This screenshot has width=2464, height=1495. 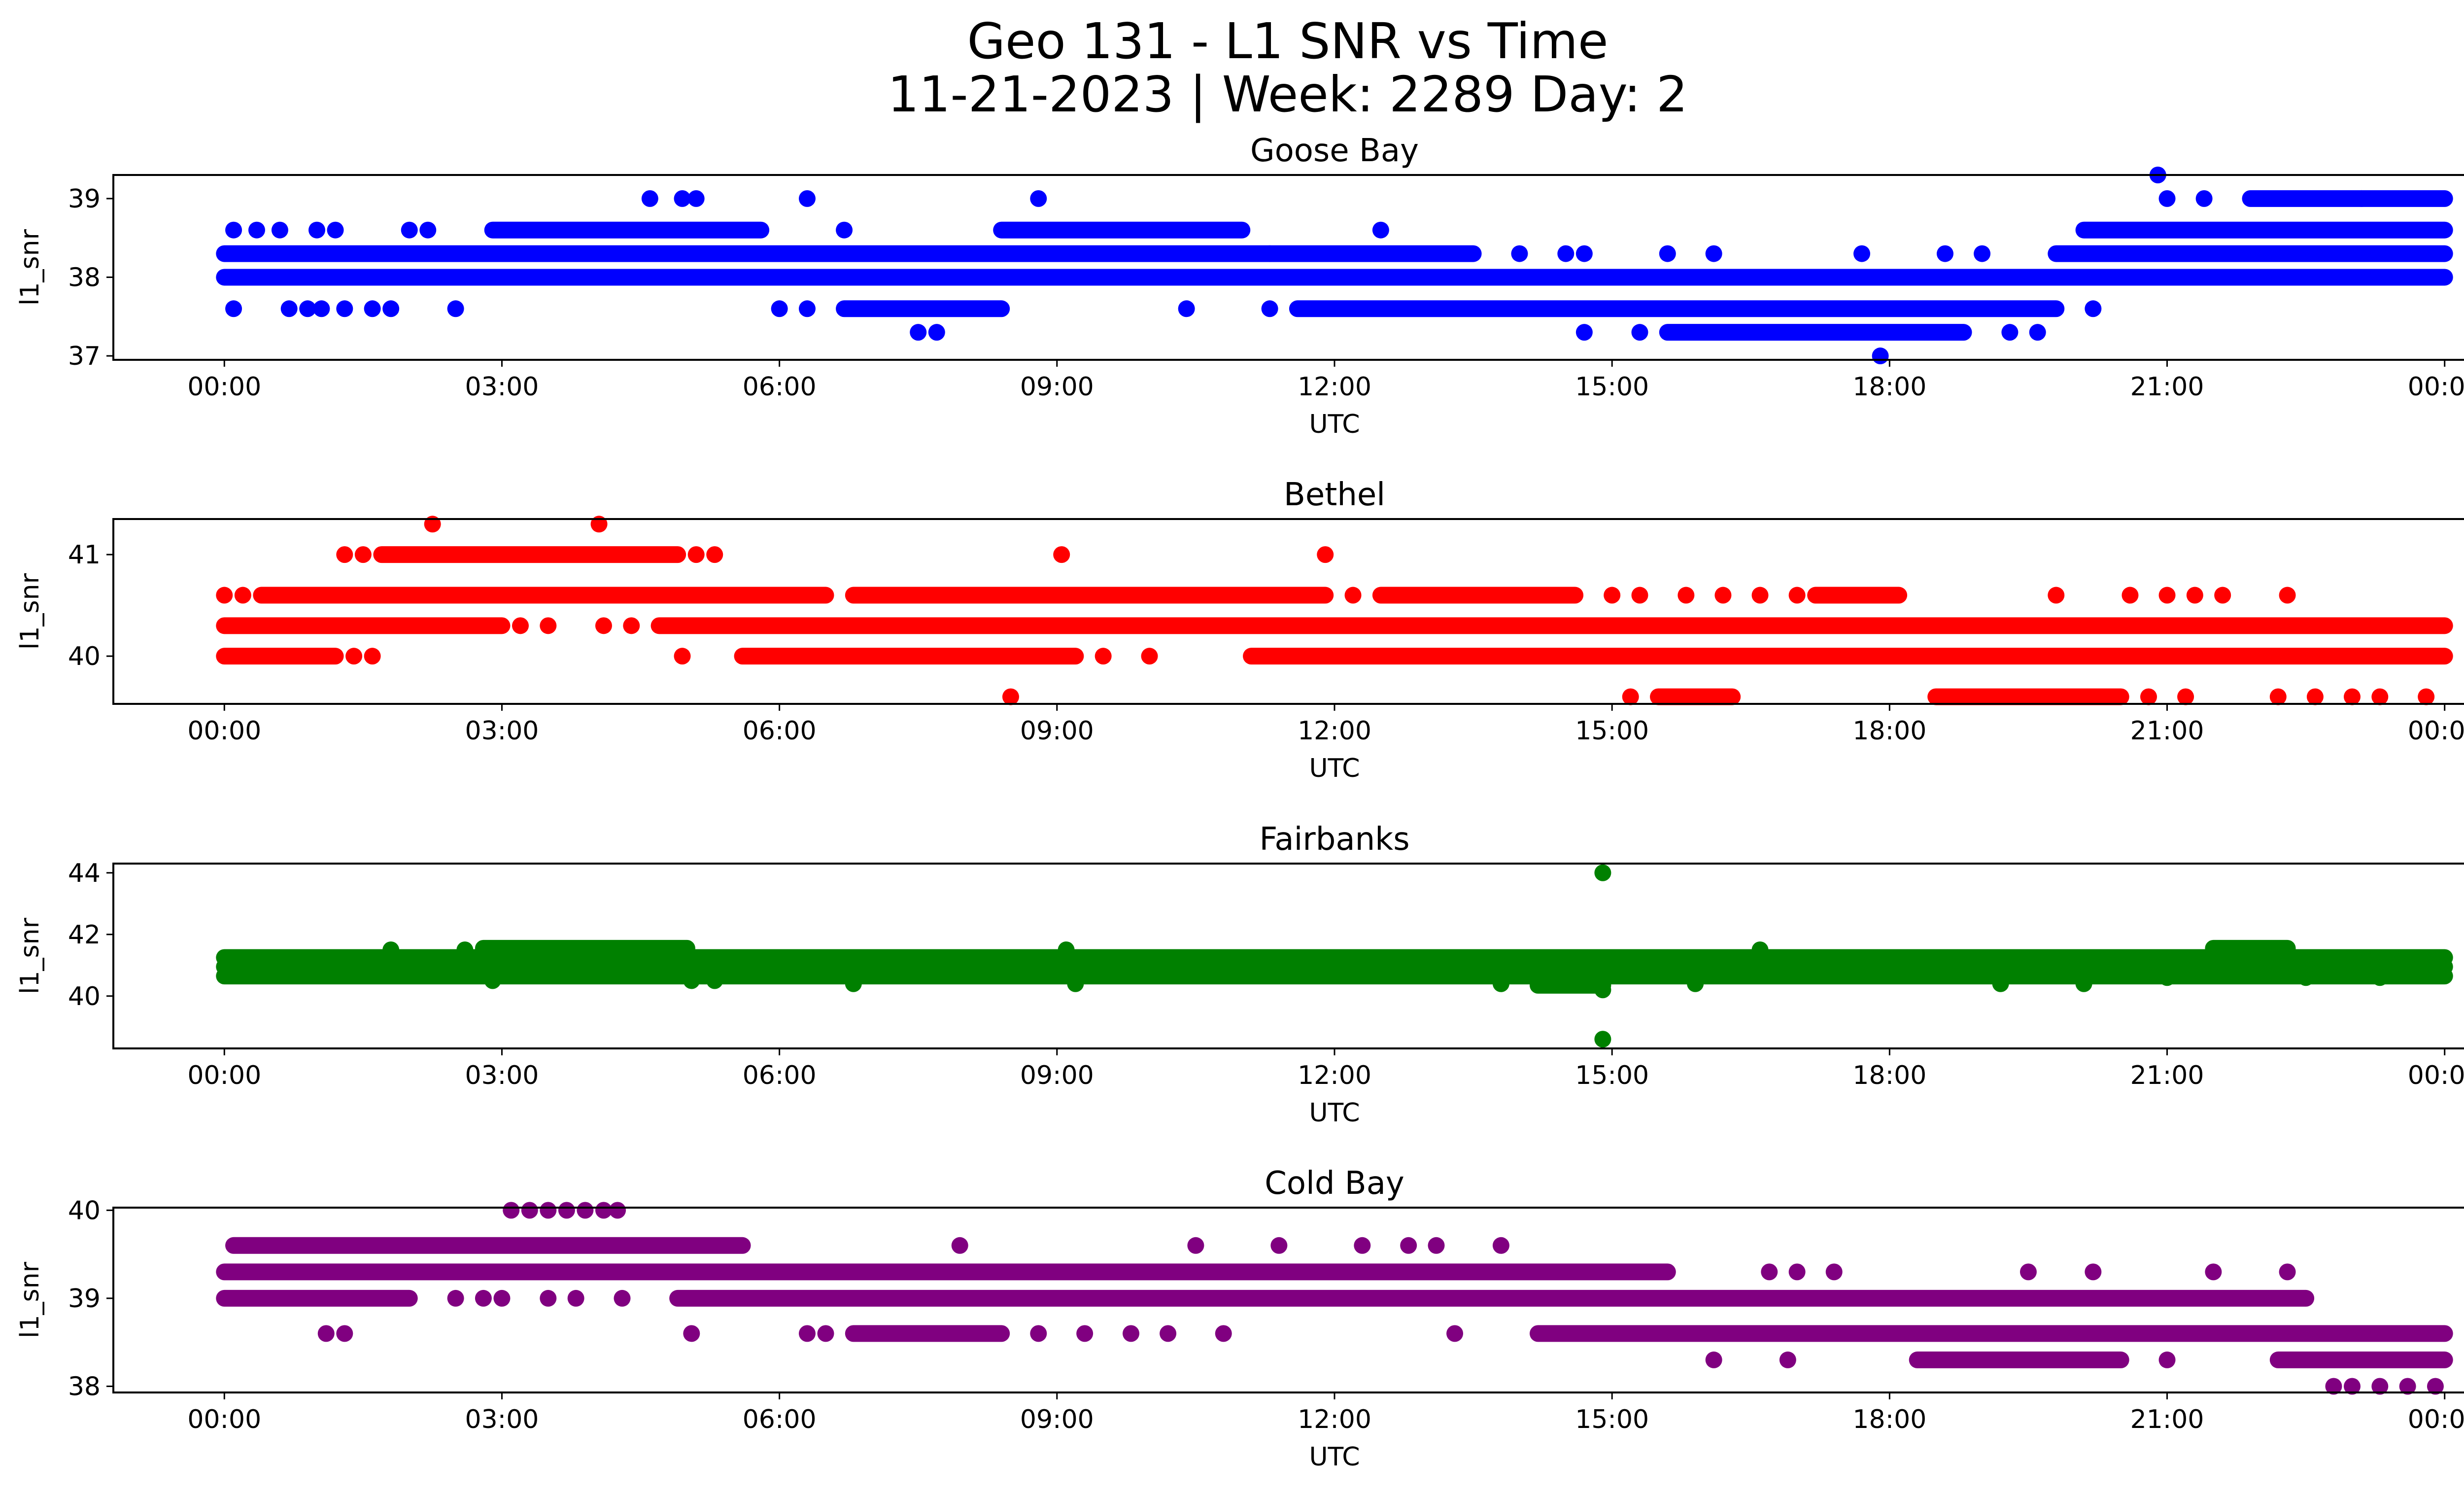 What do you see at coordinates (1288, 267) in the screenshot?
I see `axes-frame` at bounding box center [1288, 267].